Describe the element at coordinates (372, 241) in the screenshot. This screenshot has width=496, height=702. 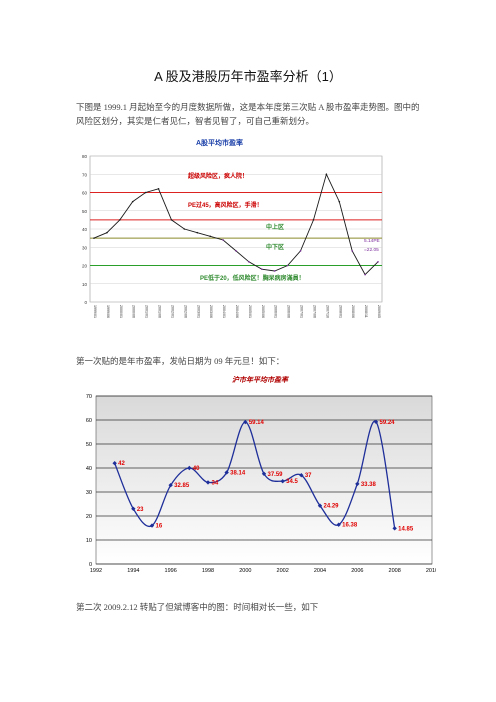
I see `end-note: 5.14PE` at that location.